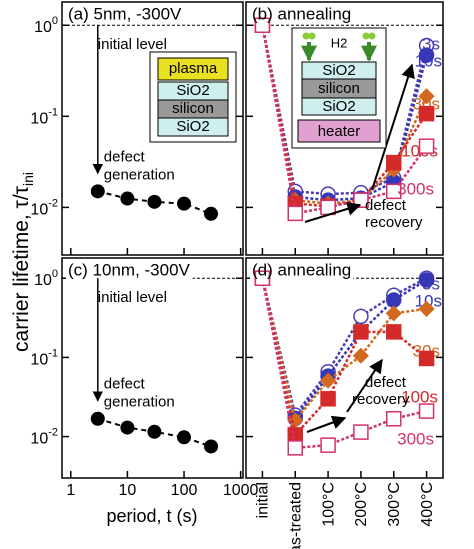 The width and height of the screenshot is (474, 549). I want to click on layer-plasma, so click(193, 69).